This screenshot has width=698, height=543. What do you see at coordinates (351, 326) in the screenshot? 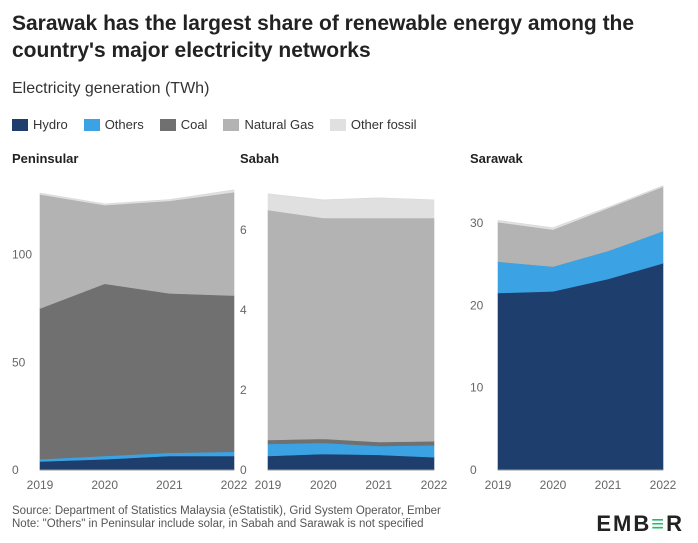
I see `area-sabah-natural-gas` at bounding box center [351, 326].